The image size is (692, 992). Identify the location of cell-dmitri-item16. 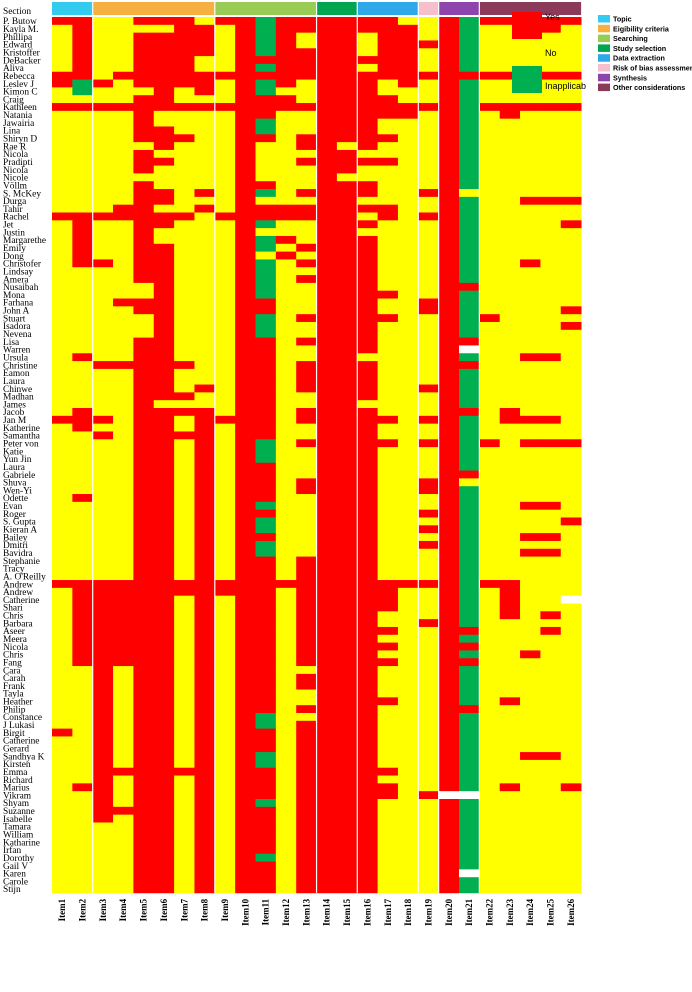
(367, 545).